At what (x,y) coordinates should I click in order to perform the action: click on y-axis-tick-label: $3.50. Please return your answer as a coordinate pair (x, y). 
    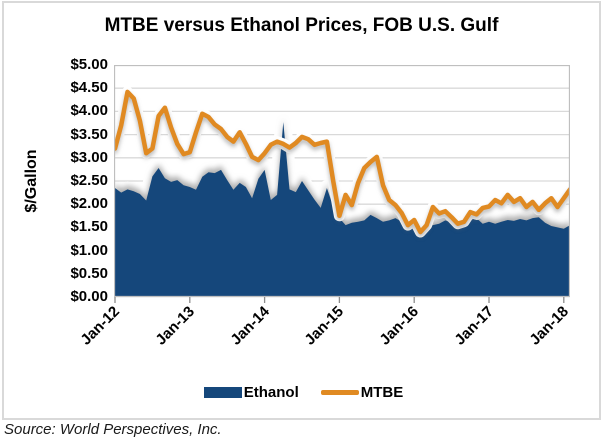
    Looking at the image, I should click on (89, 134).